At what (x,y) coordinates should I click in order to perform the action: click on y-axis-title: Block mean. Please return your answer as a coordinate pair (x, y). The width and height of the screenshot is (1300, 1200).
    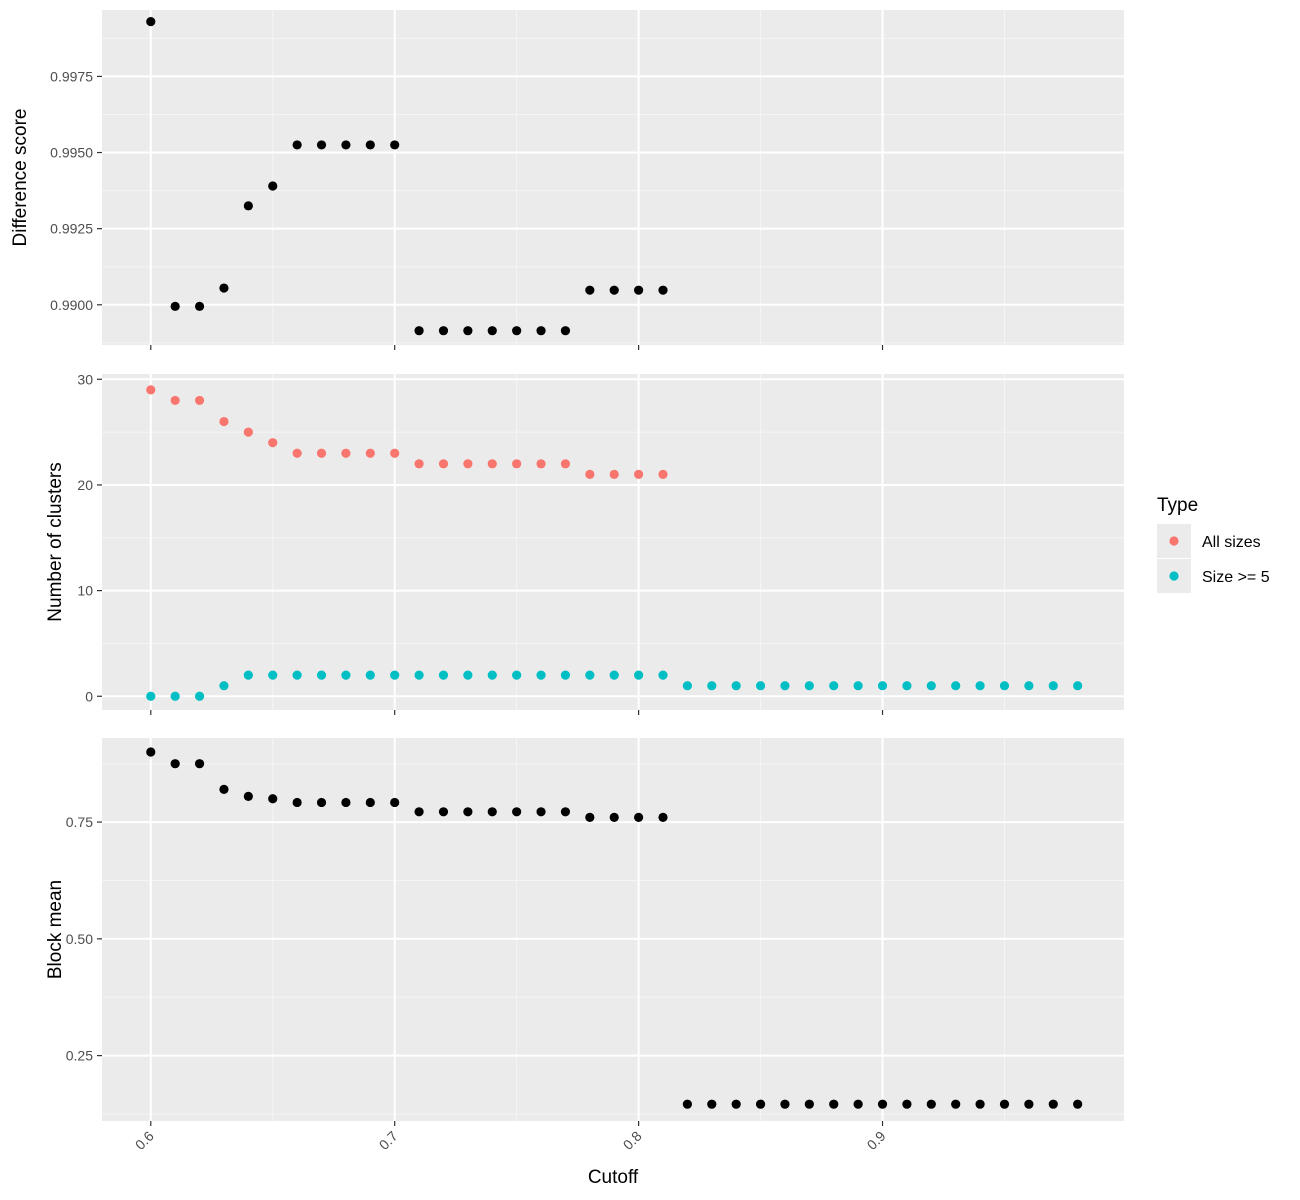
    Looking at the image, I should click on (55, 929).